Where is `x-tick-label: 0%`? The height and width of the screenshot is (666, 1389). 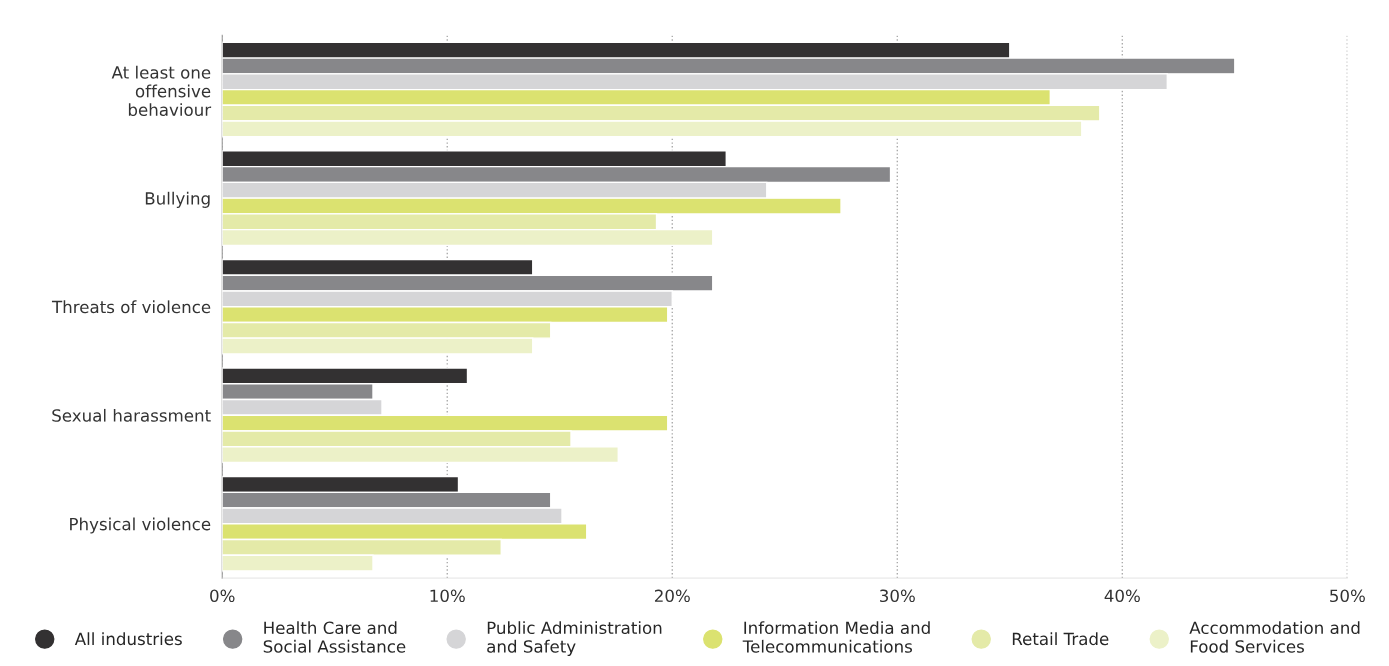
x-tick-label: 0% is located at coordinates (222, 596).